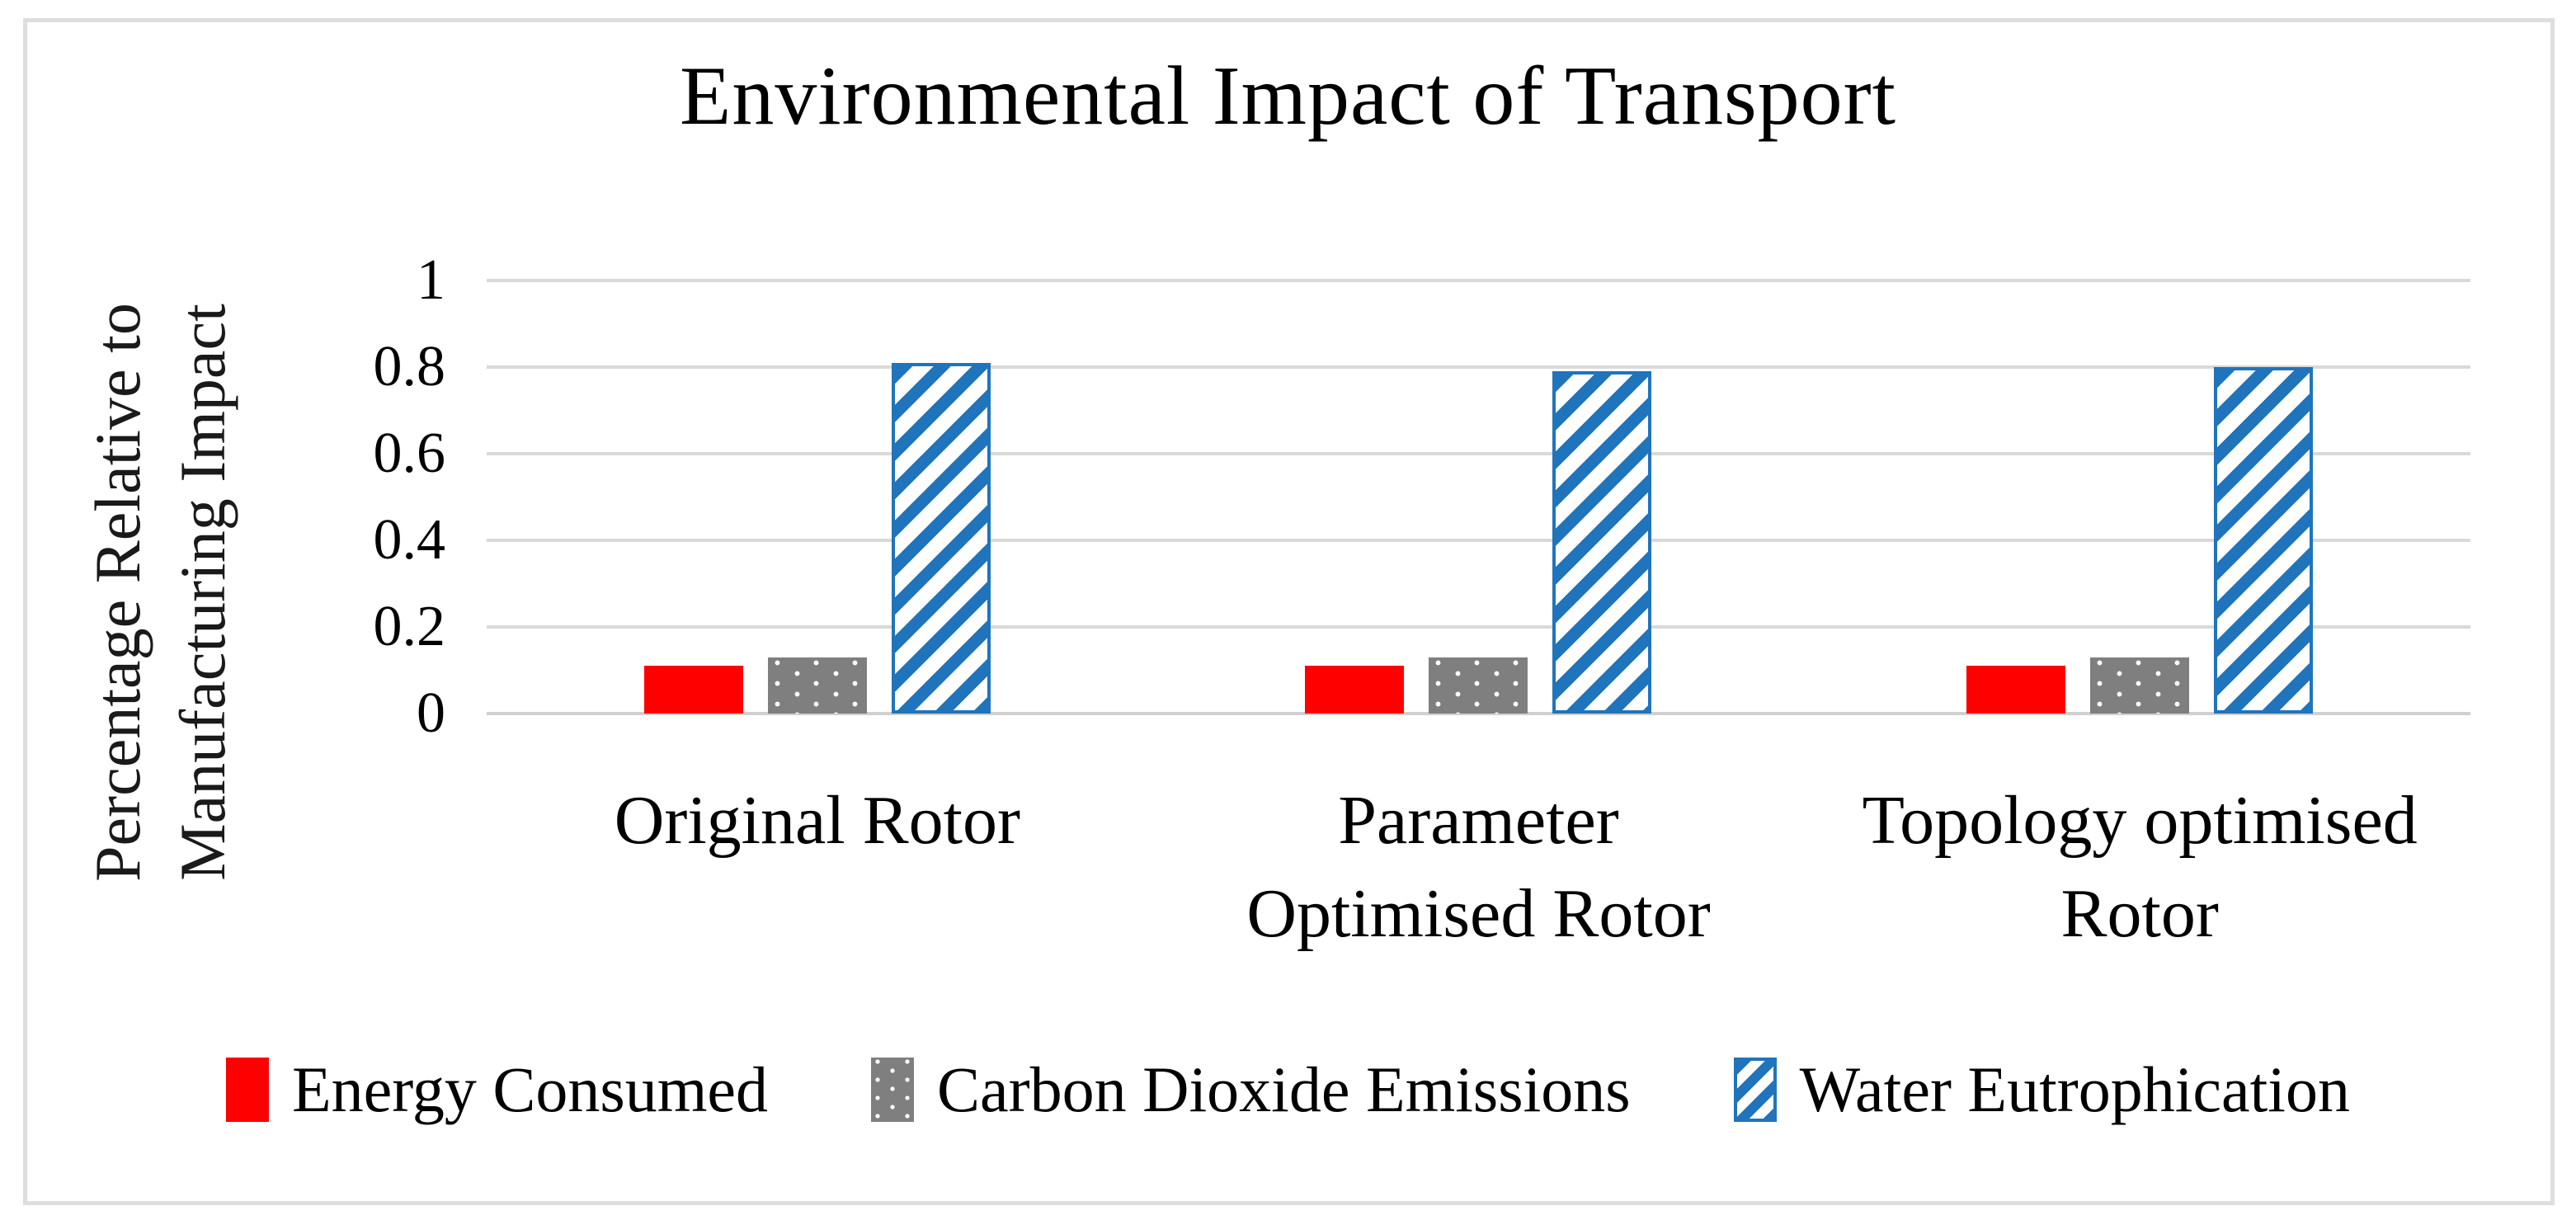  What do you see at coordinates (410, 367) in the screenshot?
I see `y-tick-label-0.8: 0.8` at bounding box center [410, 367].